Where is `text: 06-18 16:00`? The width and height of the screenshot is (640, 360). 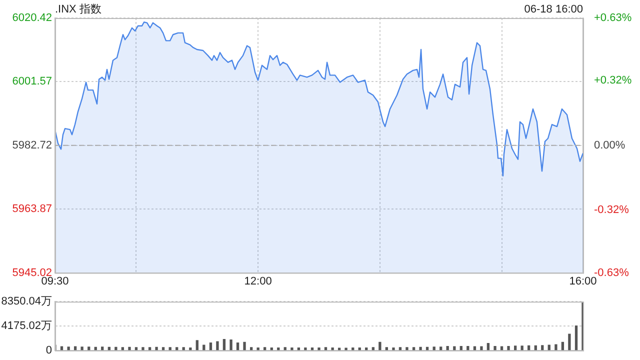
text: 06-18 16:00 is located at coordinates (553, 10).